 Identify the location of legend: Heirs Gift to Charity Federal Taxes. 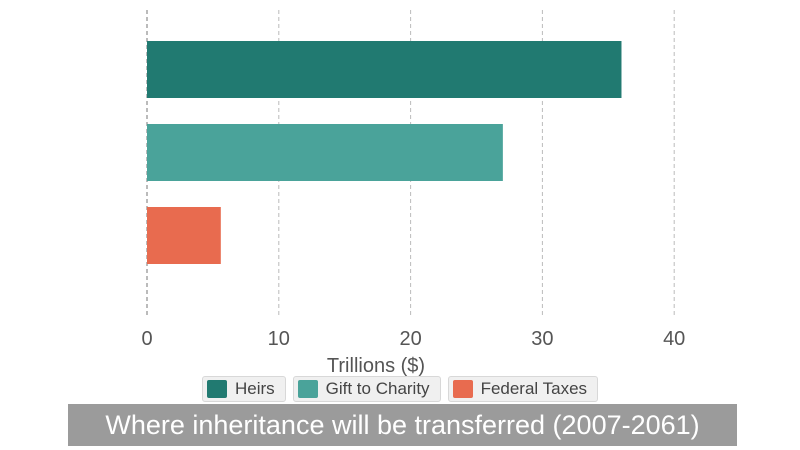
(400, 389).